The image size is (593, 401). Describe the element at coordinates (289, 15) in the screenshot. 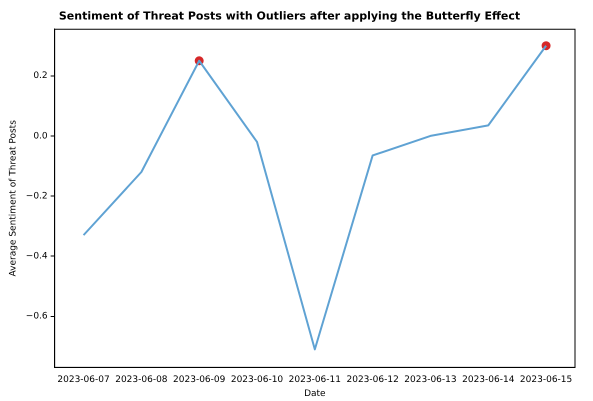

I see `chart-title: Sentiment of Threat Posts with Outliers after applying the Butterfly Effect` at that location.